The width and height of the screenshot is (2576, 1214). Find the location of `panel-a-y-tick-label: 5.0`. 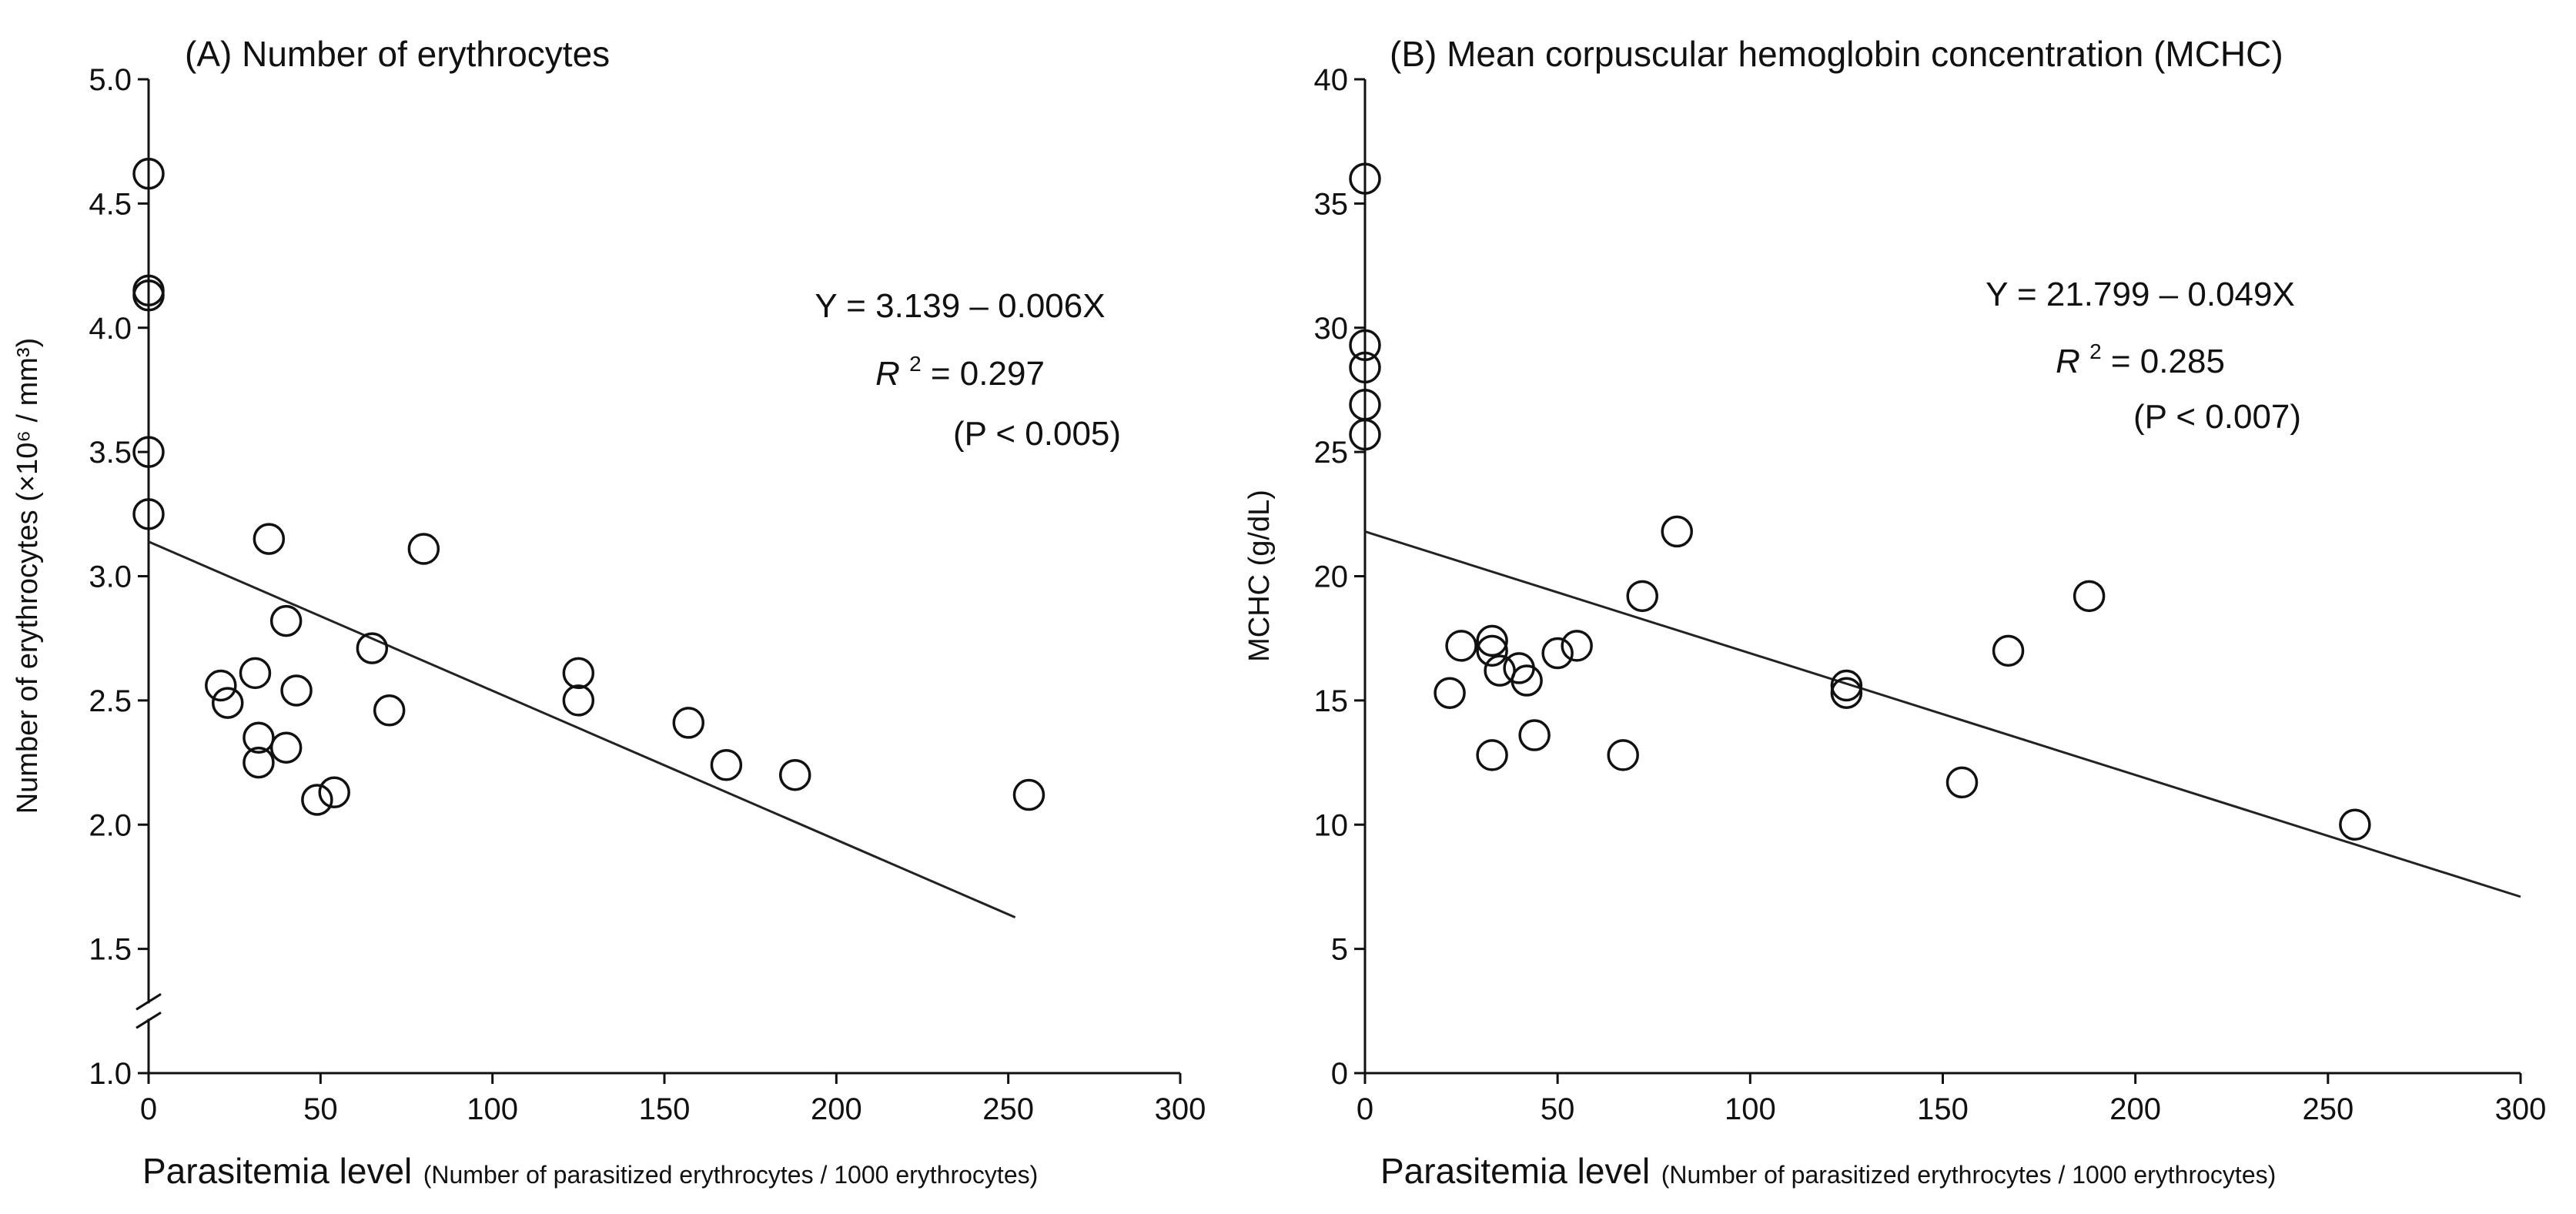

panel-a-y-tick-label: 5.0 is located at coordinates (111, 80).